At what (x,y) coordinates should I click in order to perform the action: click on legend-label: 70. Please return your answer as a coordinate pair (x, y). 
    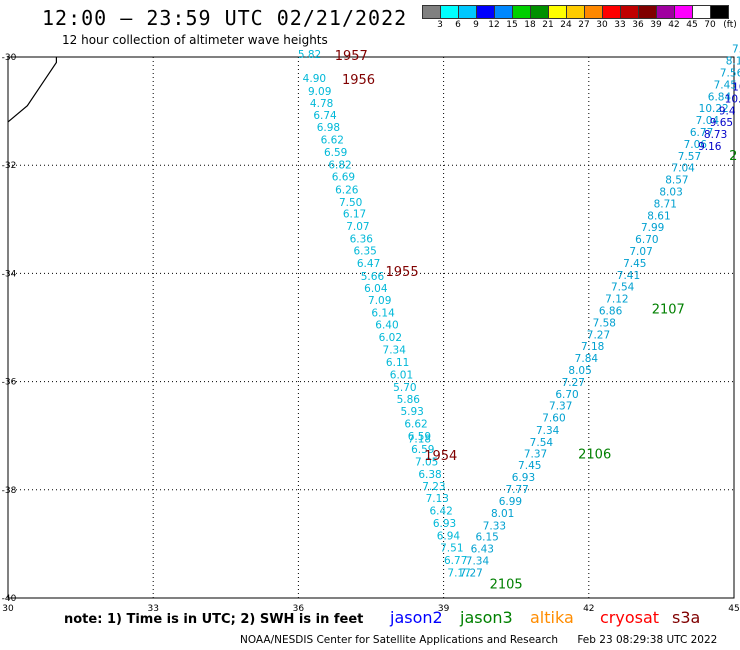
    Looking at the image, I should click on (710, 25).